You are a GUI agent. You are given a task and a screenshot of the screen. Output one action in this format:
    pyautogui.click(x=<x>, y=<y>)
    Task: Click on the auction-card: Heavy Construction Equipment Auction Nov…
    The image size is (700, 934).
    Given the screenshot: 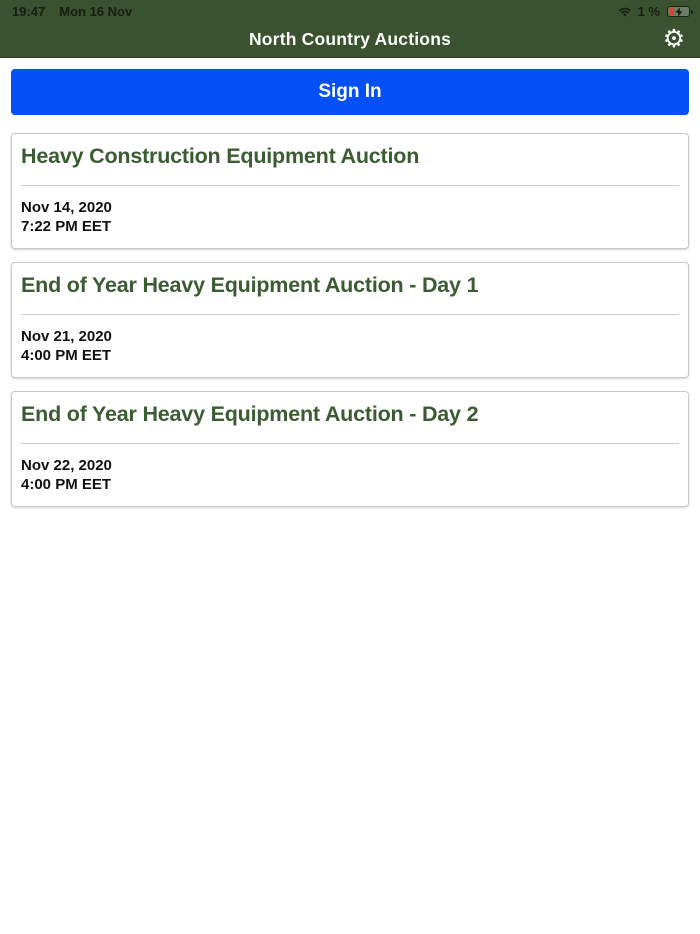 What is the action you would take?
    pyautogui.click(x=350, y=191)
    